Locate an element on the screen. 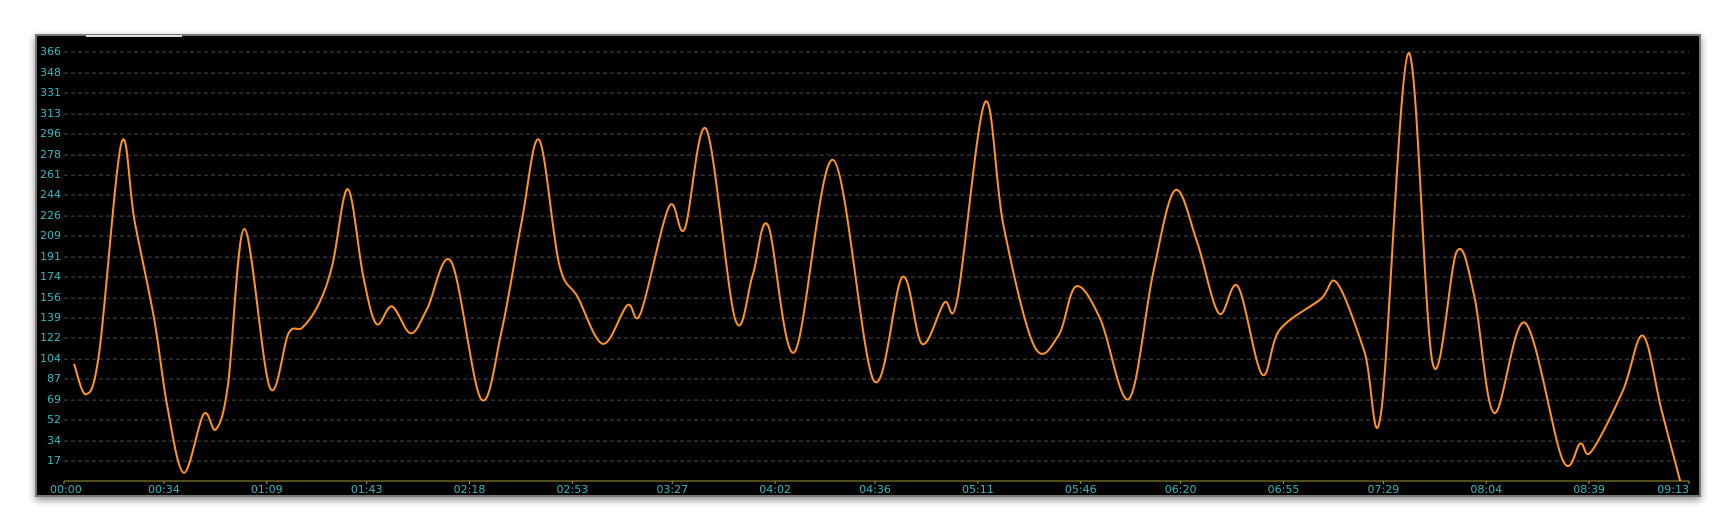  x-tick-label: 03:27 is located at coordinates (672, 489).